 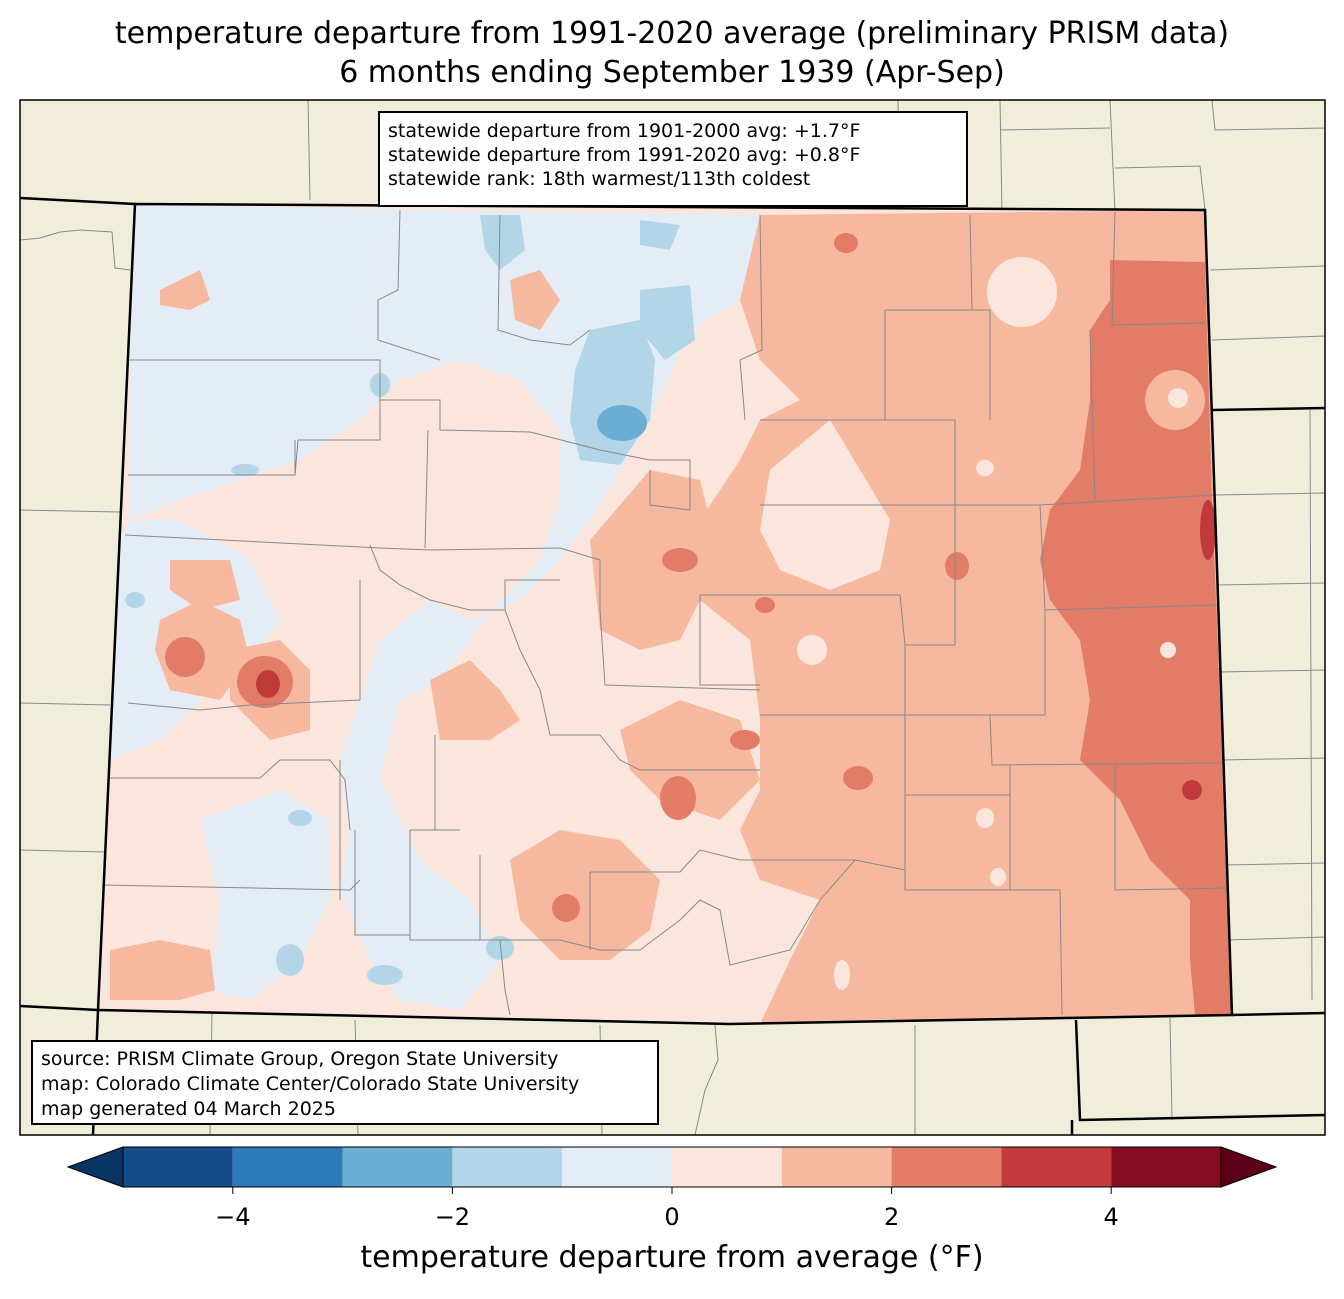 What do you see at coordinates (672, 72) in the screenshot?
I see `map-subtitle: 6 months ending September 1939 (Apr-Sep)` at bounding box center [672, 72].